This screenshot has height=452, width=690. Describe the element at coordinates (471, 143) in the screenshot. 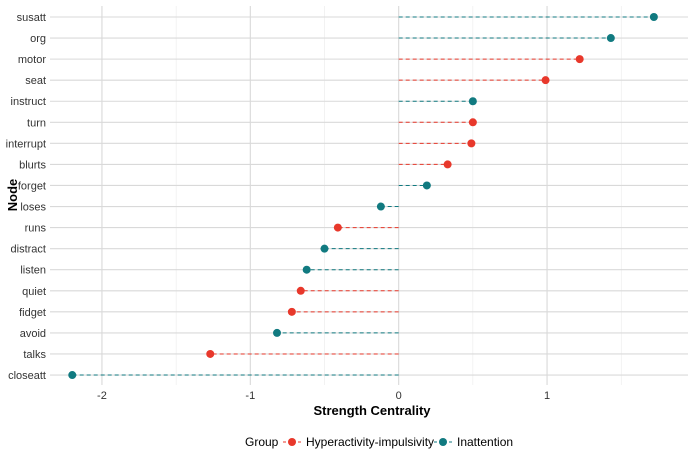

I see `point-interrupt` at that location.